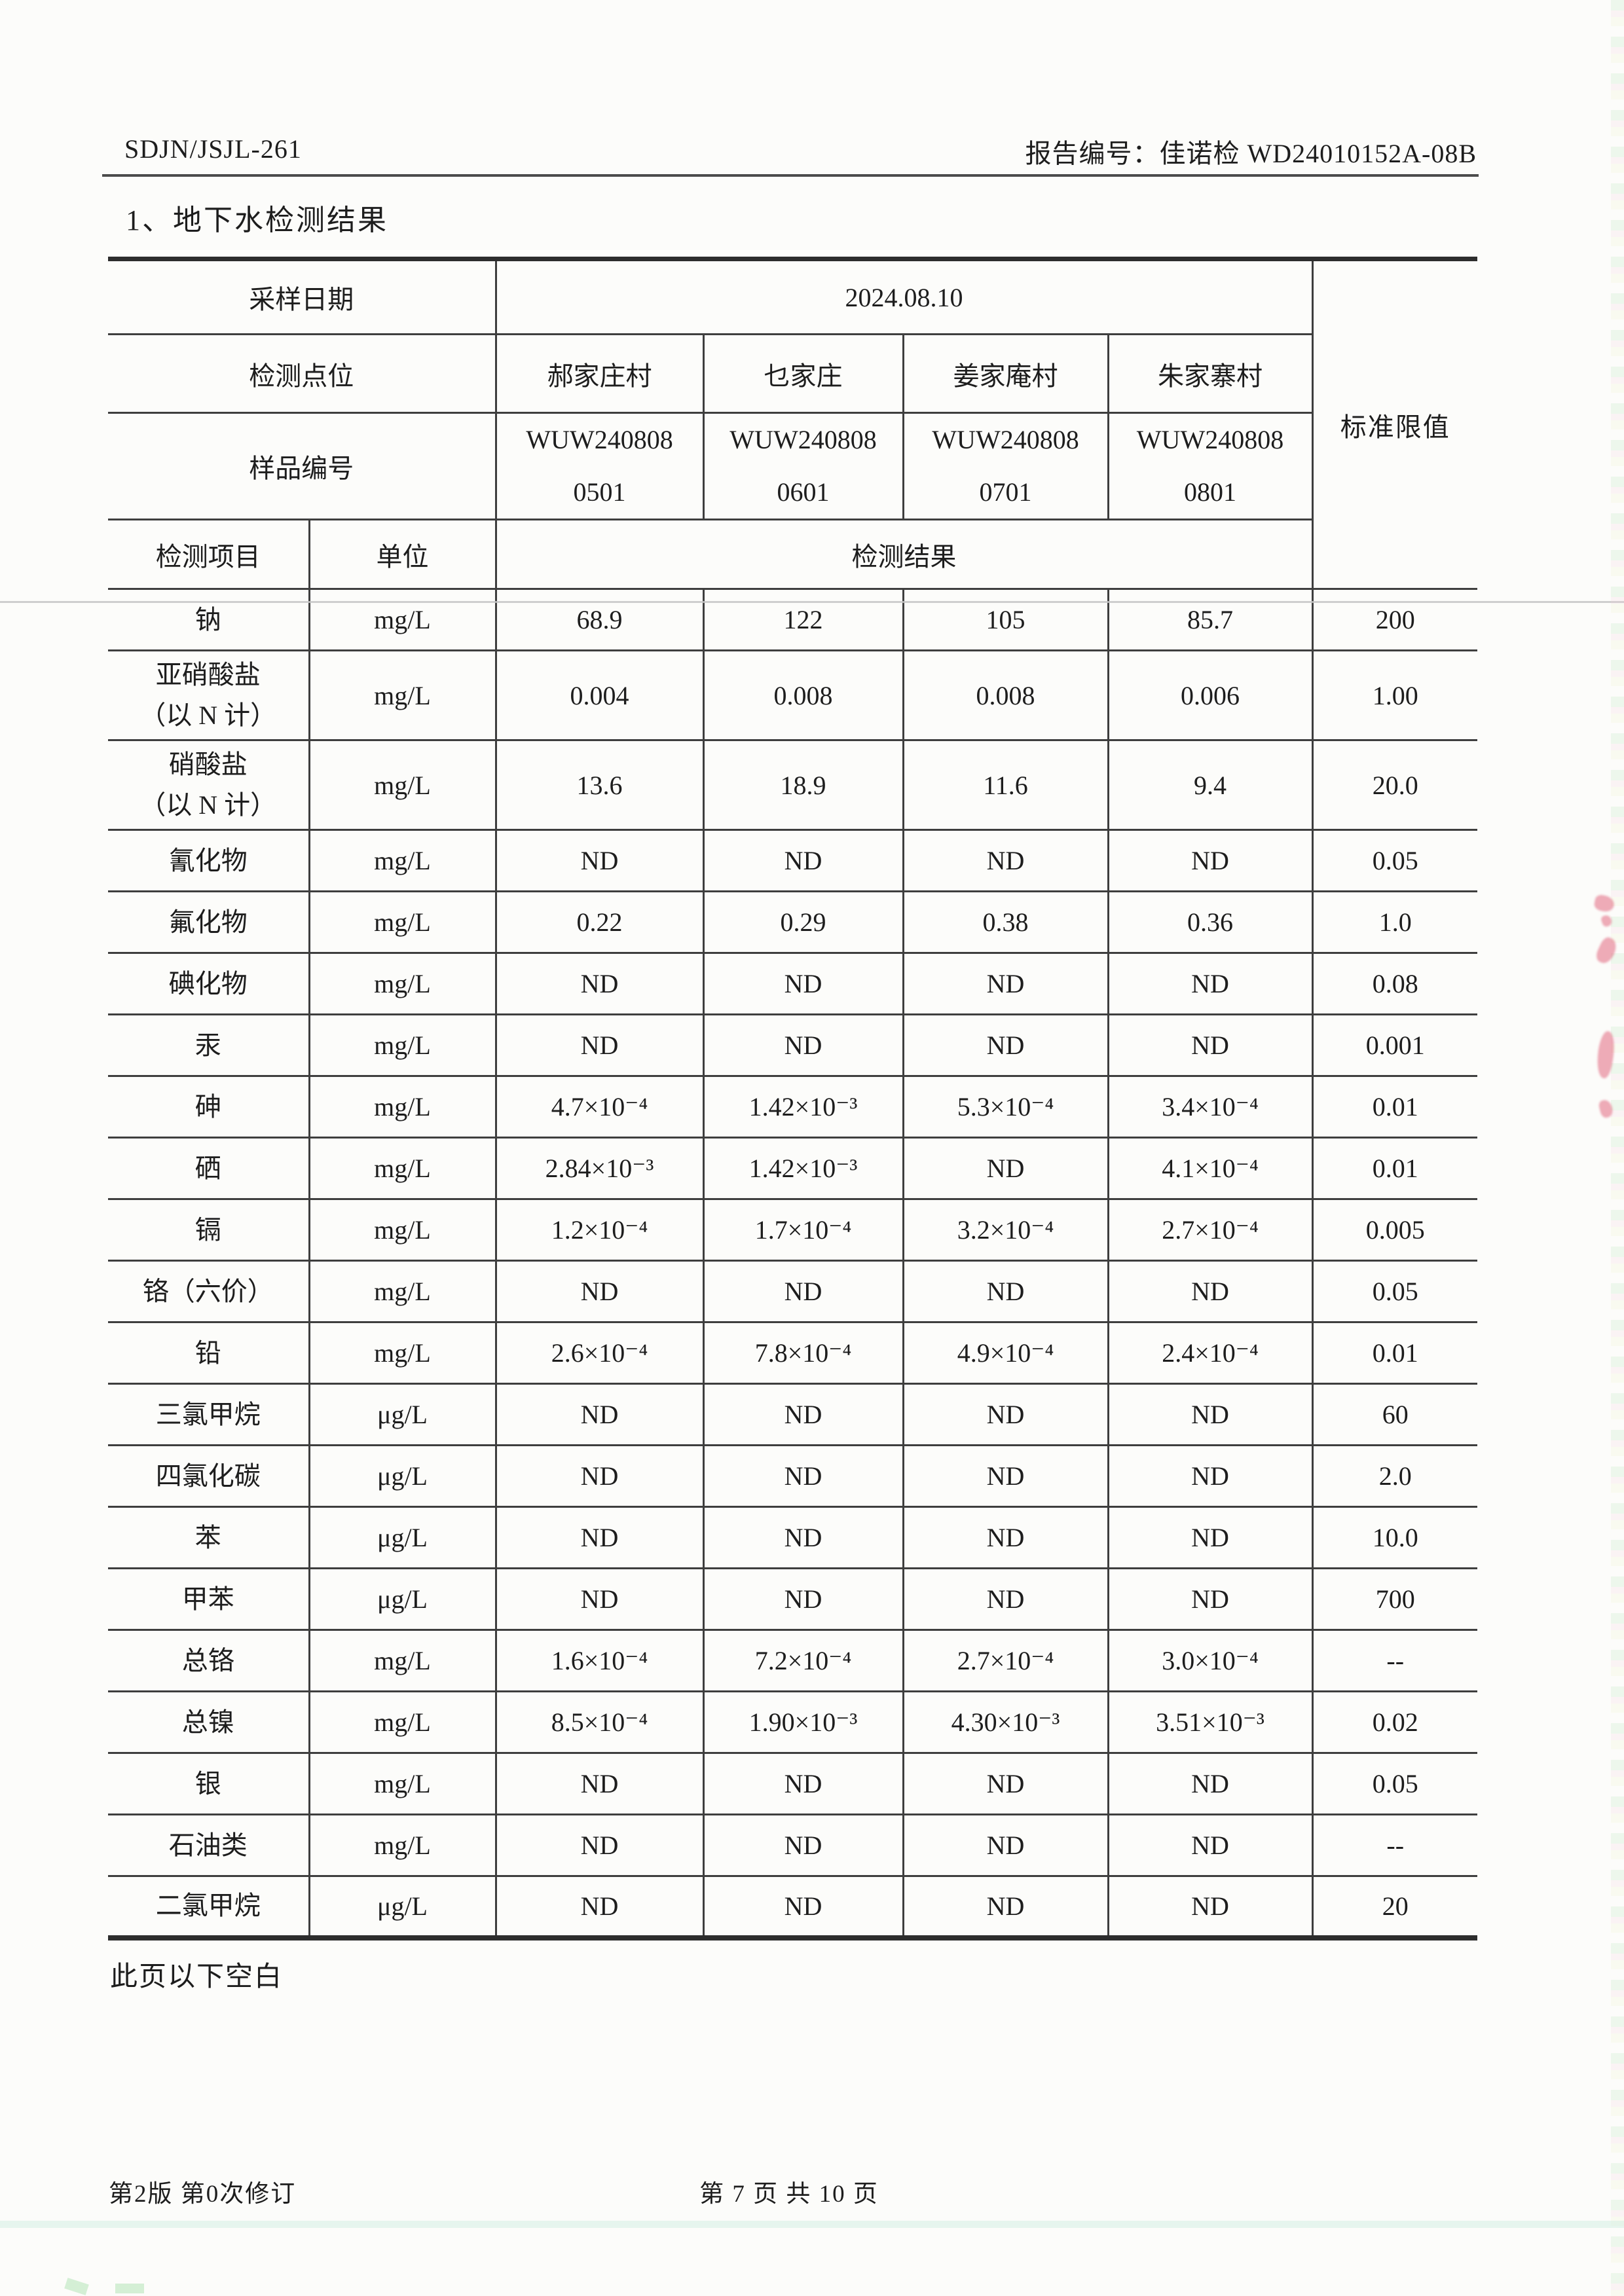  Describe the element at coordinates (209, 1476) in the screenshot. I see `item-cell: 四氯化碳` at that location.